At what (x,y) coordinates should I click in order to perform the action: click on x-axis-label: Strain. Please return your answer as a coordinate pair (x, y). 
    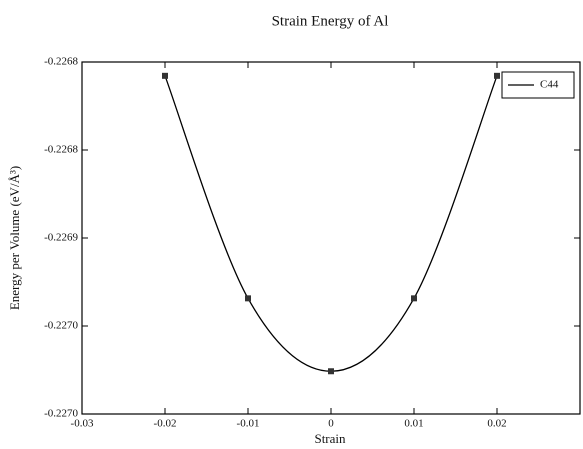
    Looking at the image, I should click on (330, 438).